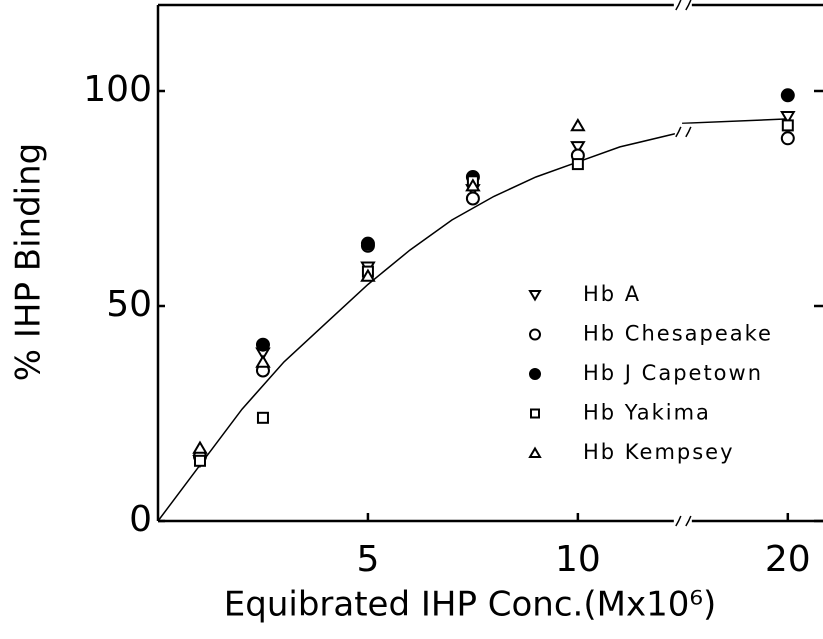  What do you see at coordinates (29, 262) in the screenshot?
I see `y-axis-label: % IHP Binding` at bounding box center [29, 262].